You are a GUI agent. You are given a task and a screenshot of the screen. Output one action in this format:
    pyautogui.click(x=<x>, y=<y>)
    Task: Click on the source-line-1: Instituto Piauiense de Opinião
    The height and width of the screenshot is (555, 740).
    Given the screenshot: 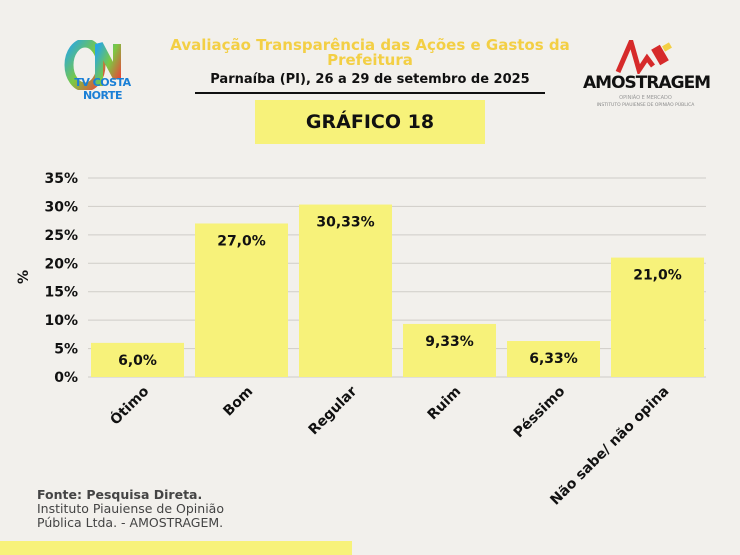 What is the action you would take?
    pyautogui.click(x=130, y=508)
    